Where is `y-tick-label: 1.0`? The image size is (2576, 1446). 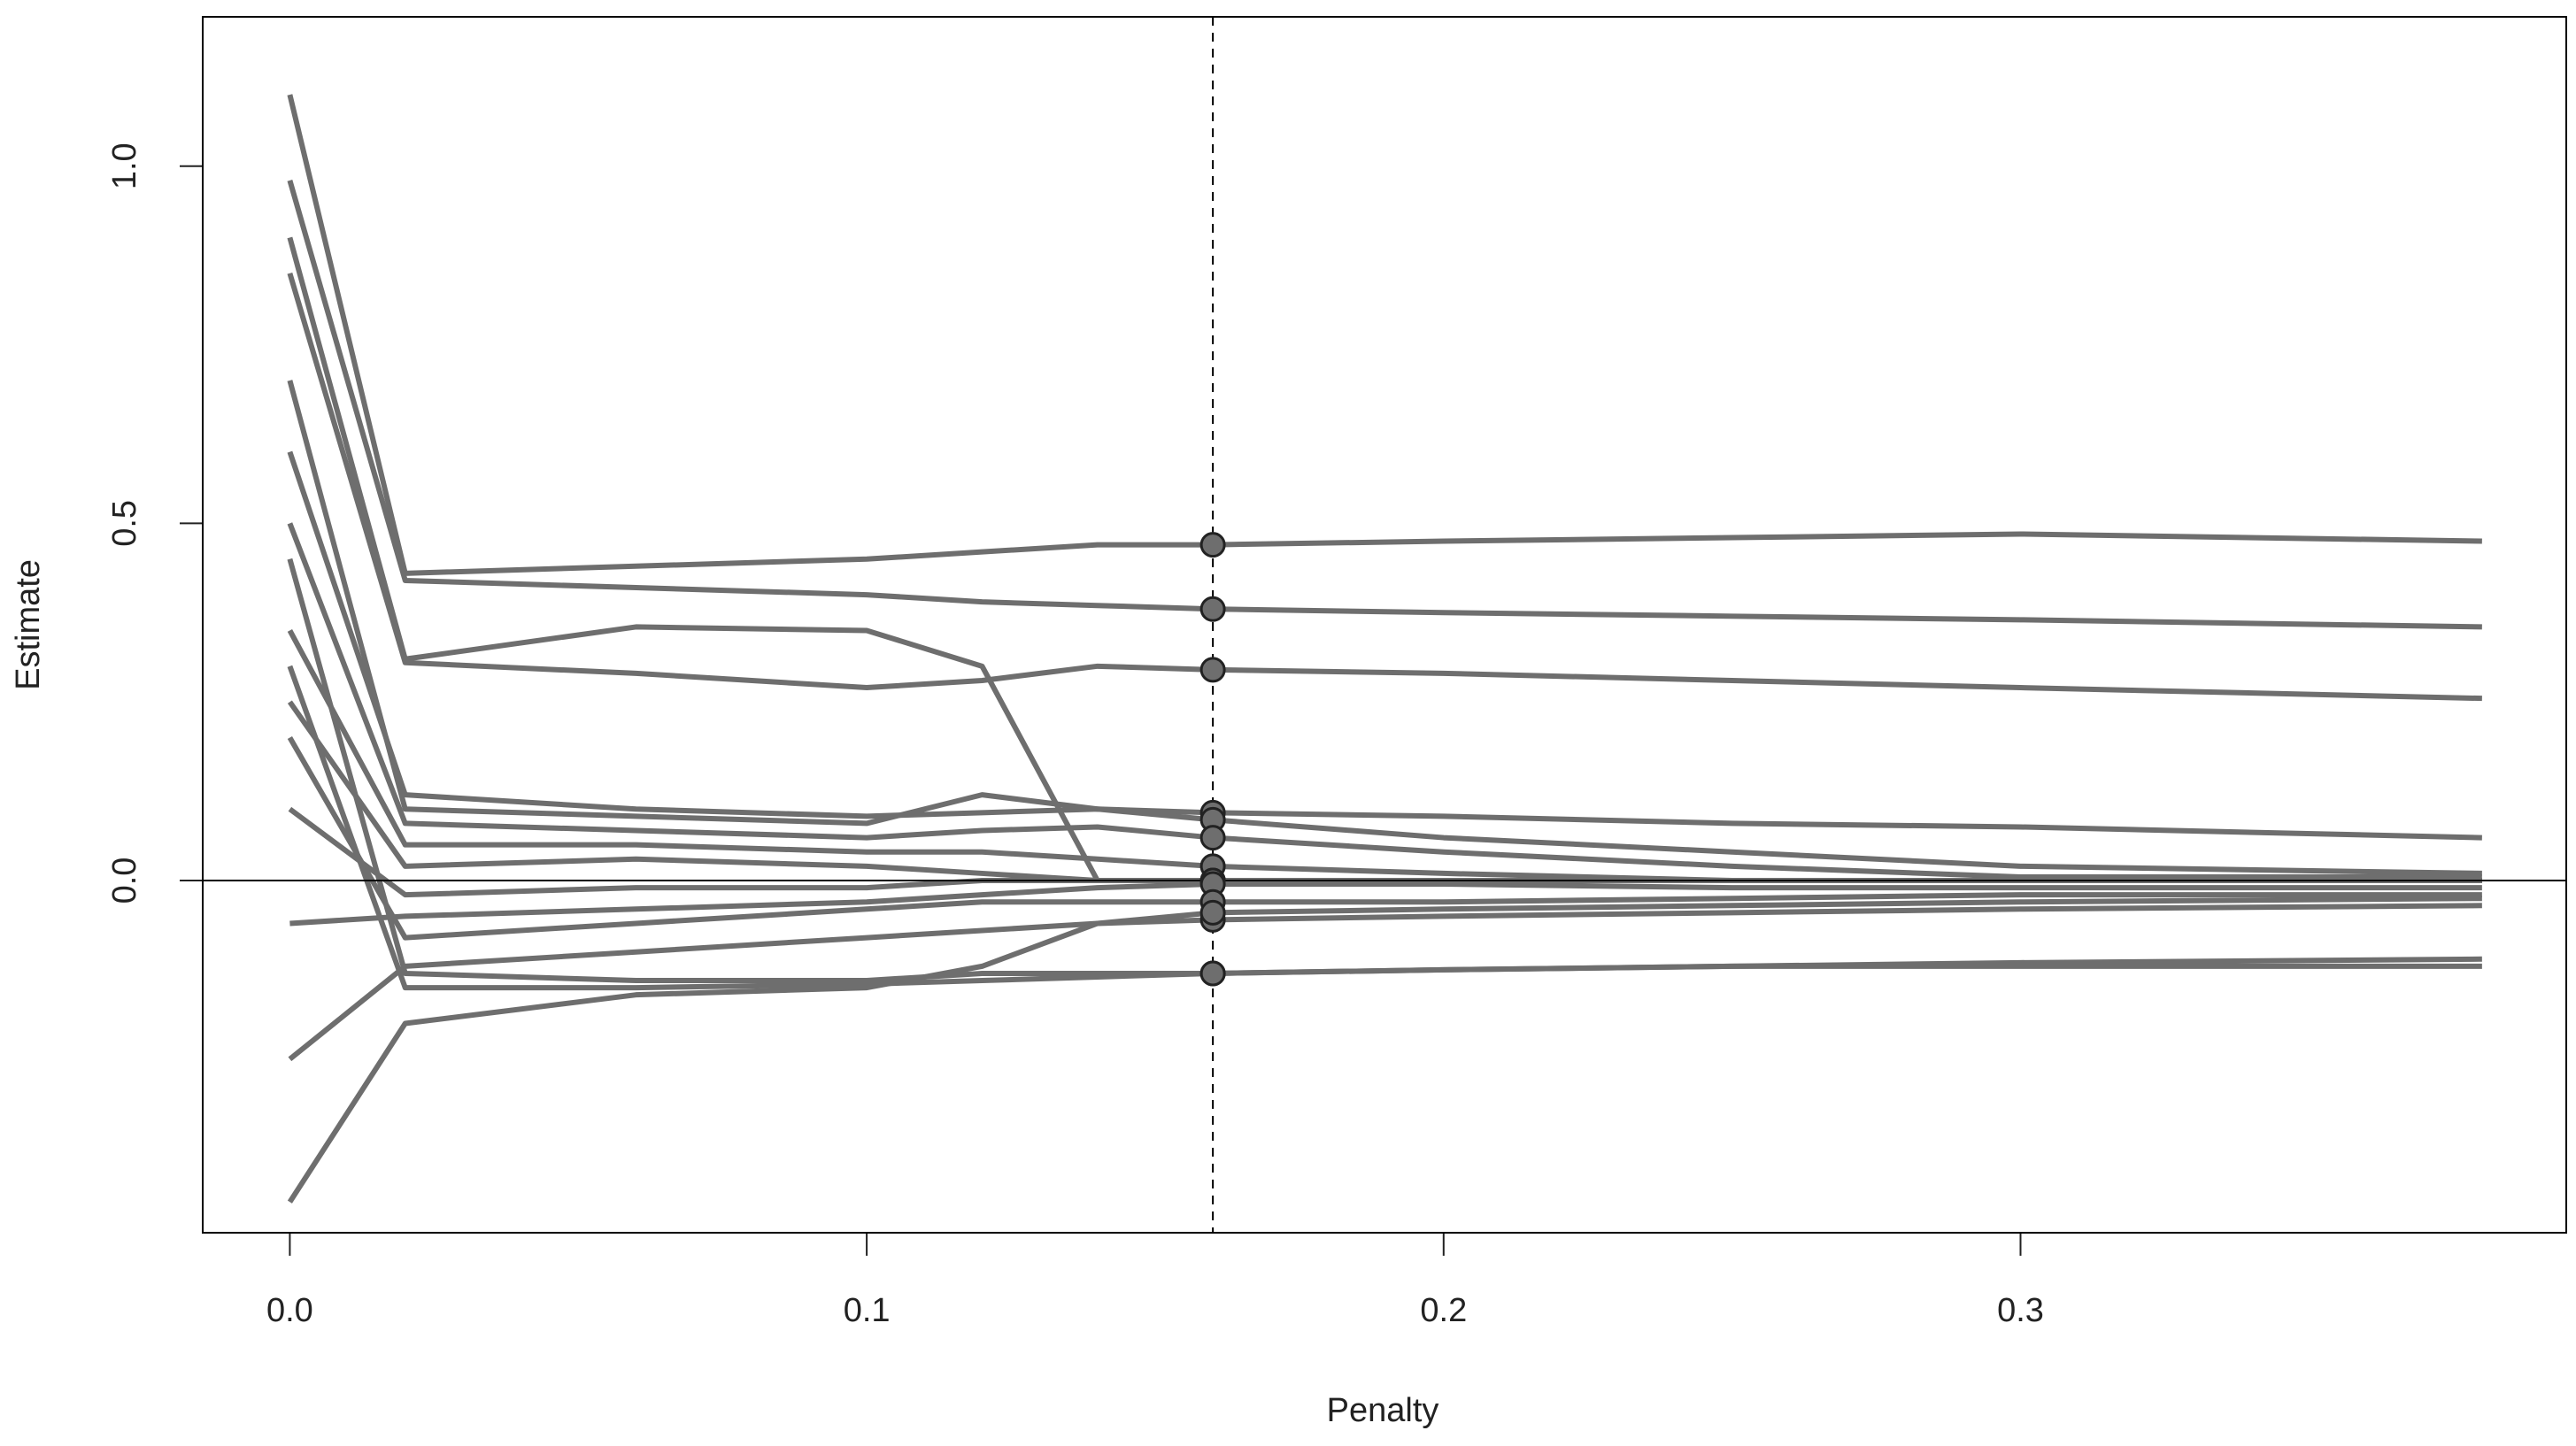
y-tick-label: 1.0 is located at coordinates (124, 165).